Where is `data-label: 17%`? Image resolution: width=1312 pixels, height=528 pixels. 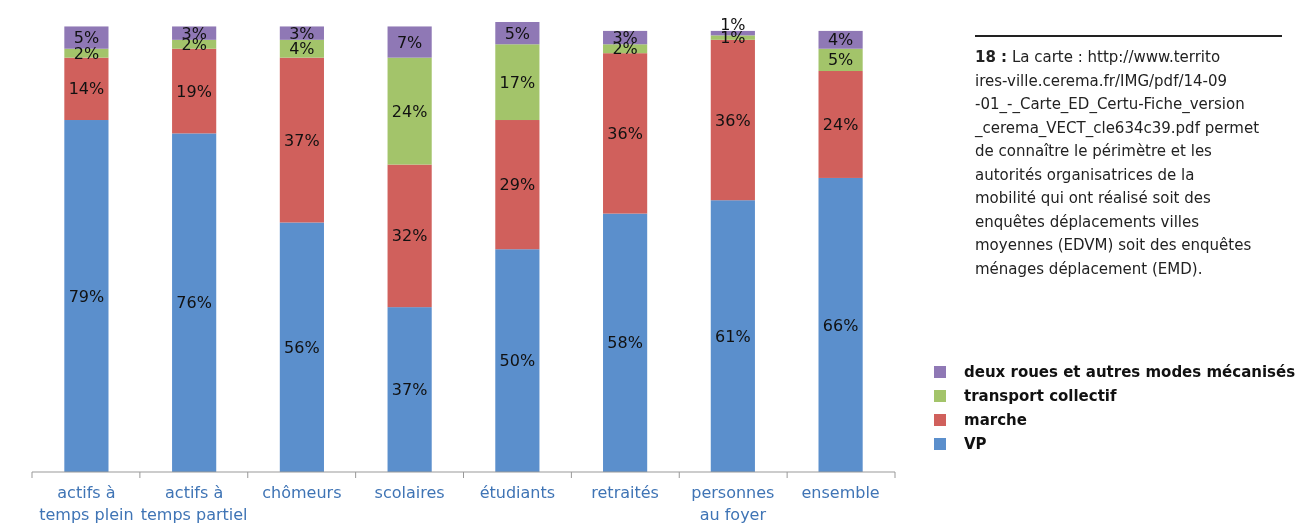
data-label: 17% is located at coordinates (517, 82).